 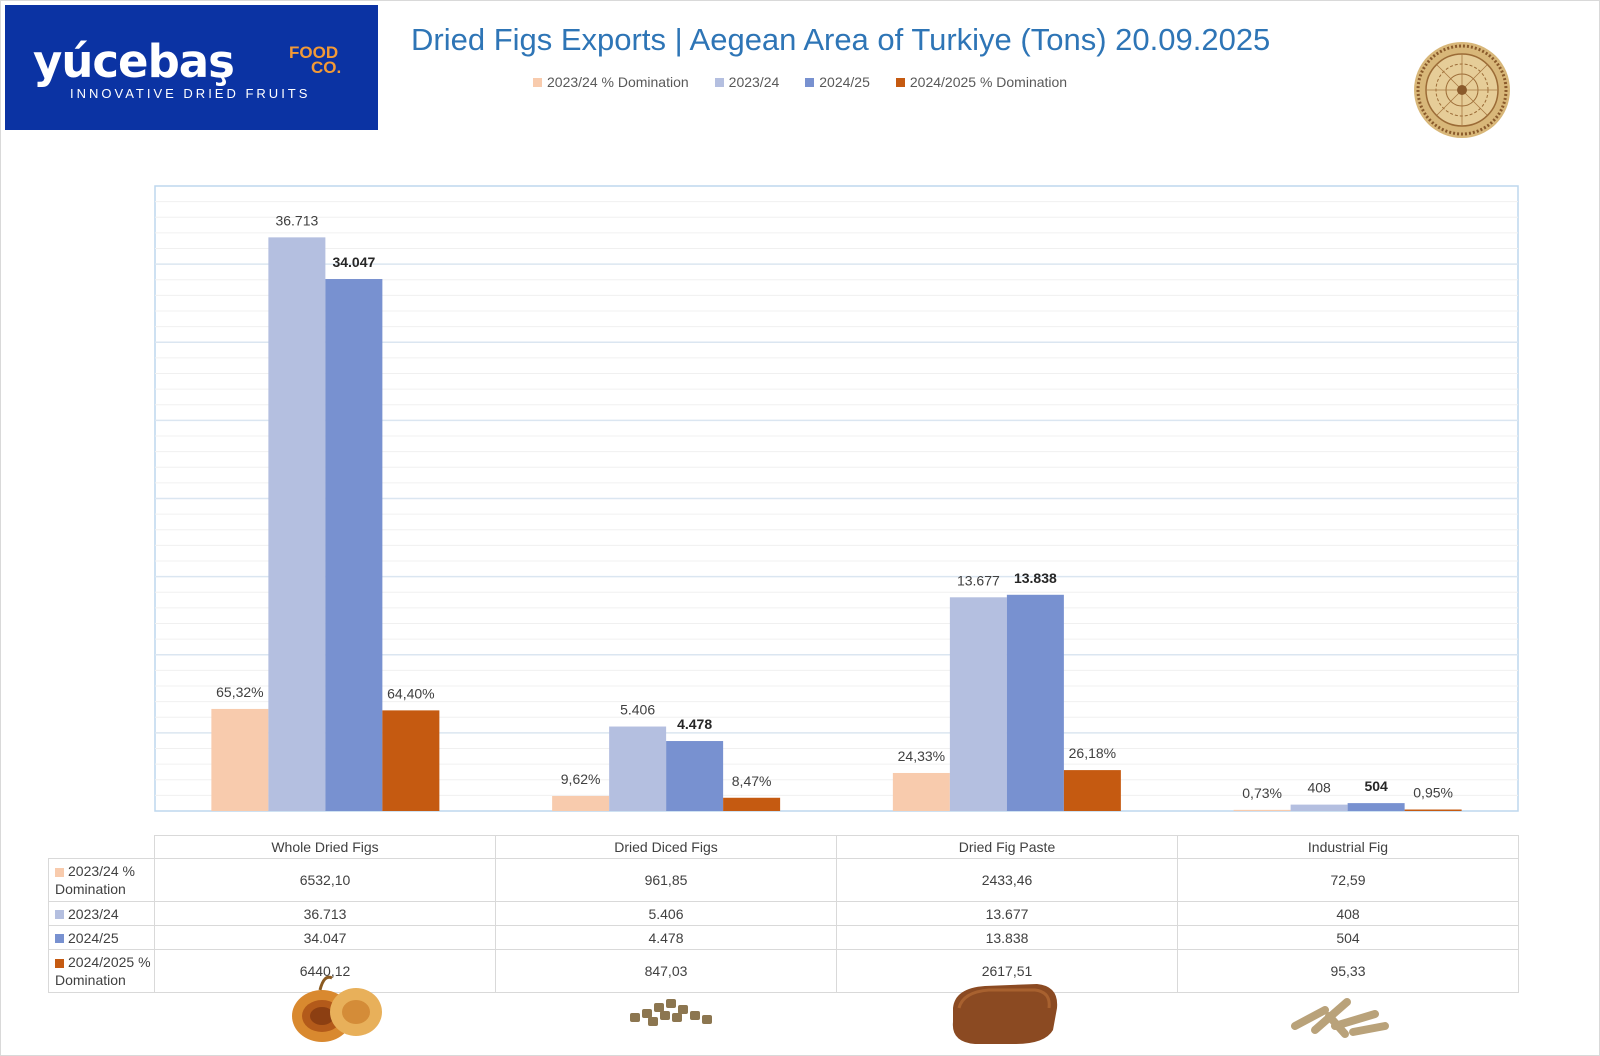 I want to click on table-cell: 13.838, so click(x=1007, y=937).